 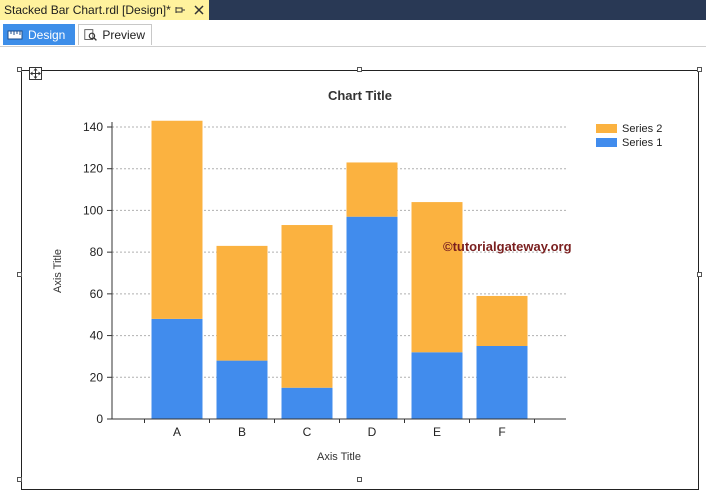 What do you see at coordinates (97, 294) in the screenshot?
I see `y-tick-label: 60` at bounding box center [97, 294].